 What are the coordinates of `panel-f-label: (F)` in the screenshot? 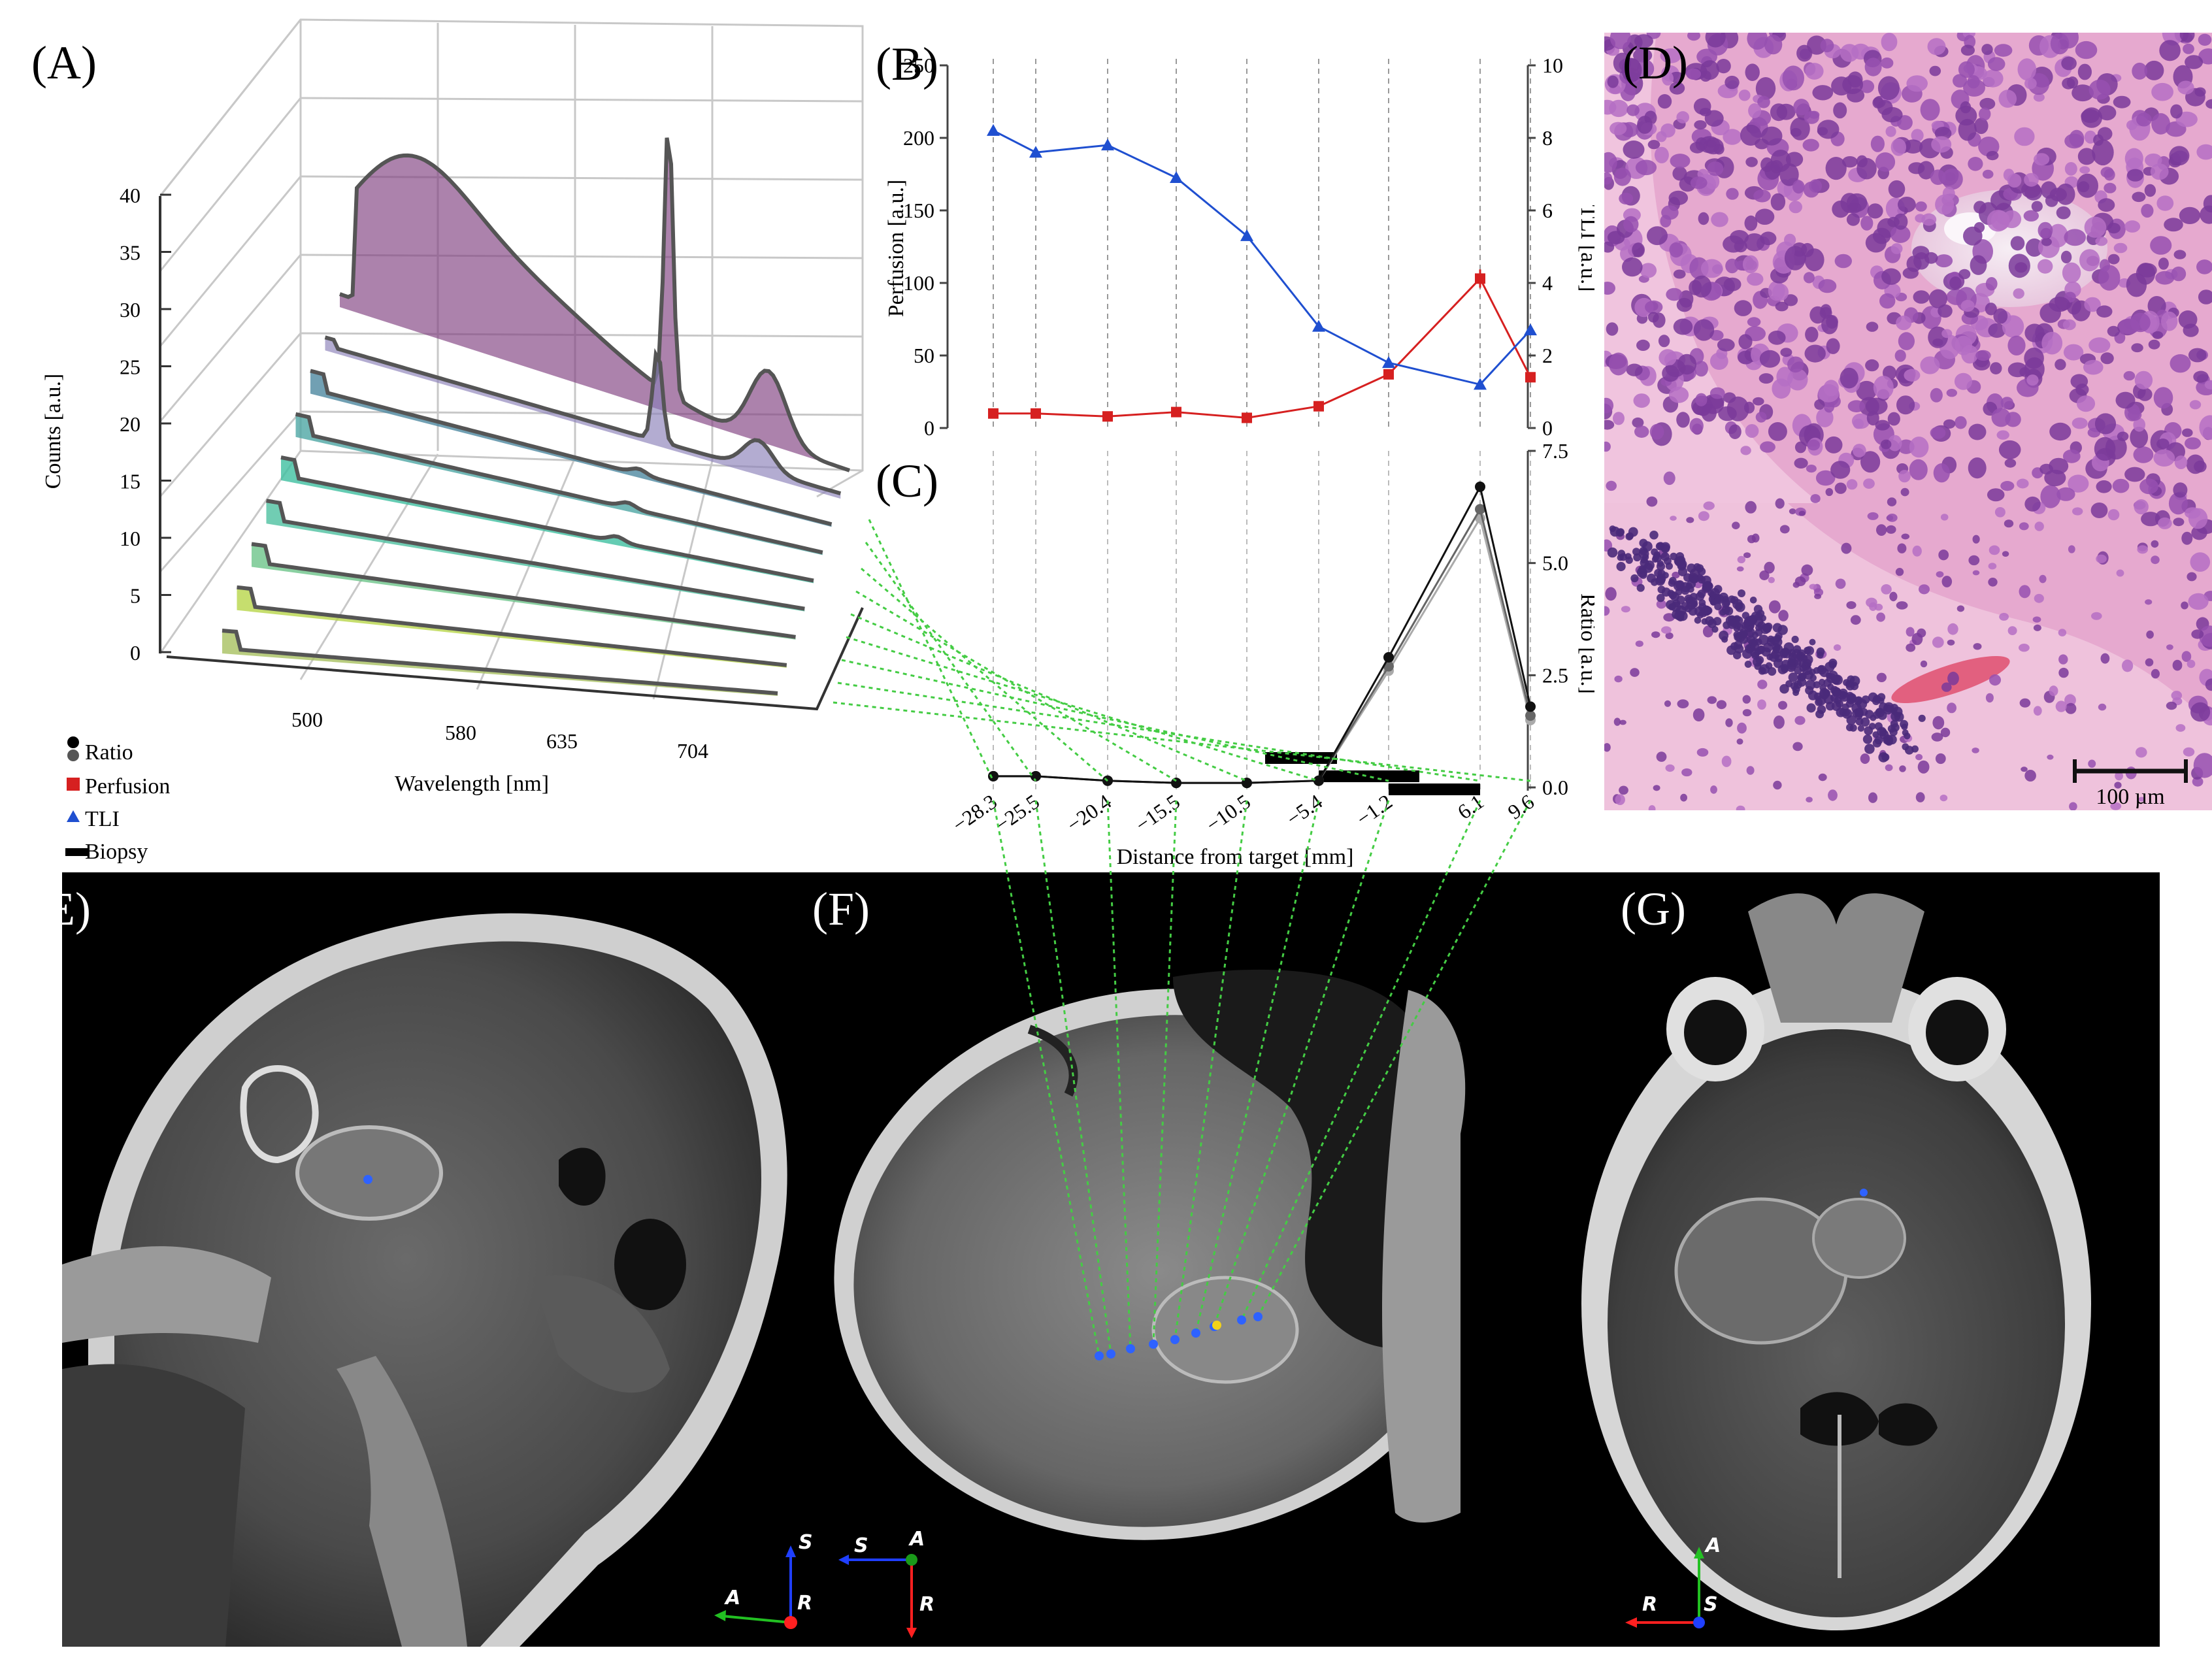 It's located at (841, 909).